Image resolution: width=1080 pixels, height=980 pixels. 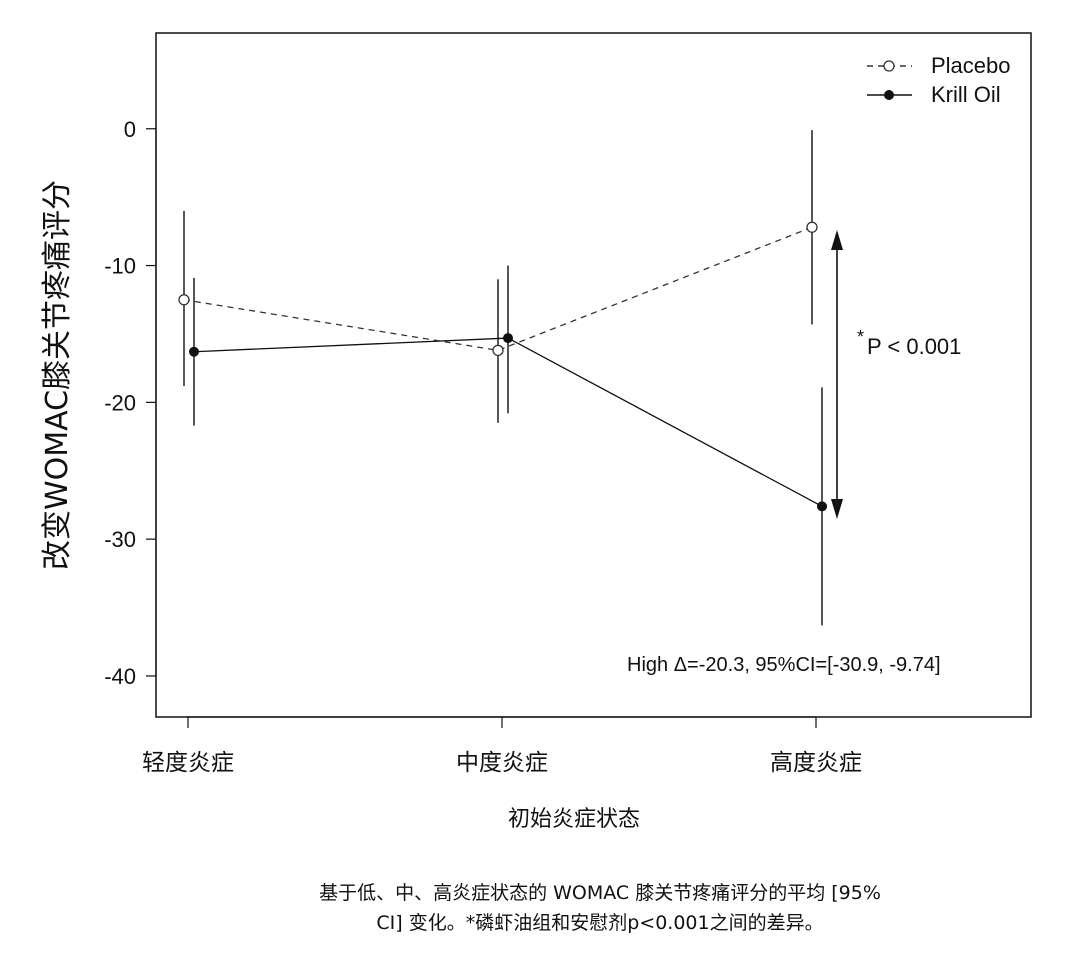 I want to click on difference-annotation: High Δ=-20.3, 95%CI=[-30.9, -9.74], so click(x=784, y=665).